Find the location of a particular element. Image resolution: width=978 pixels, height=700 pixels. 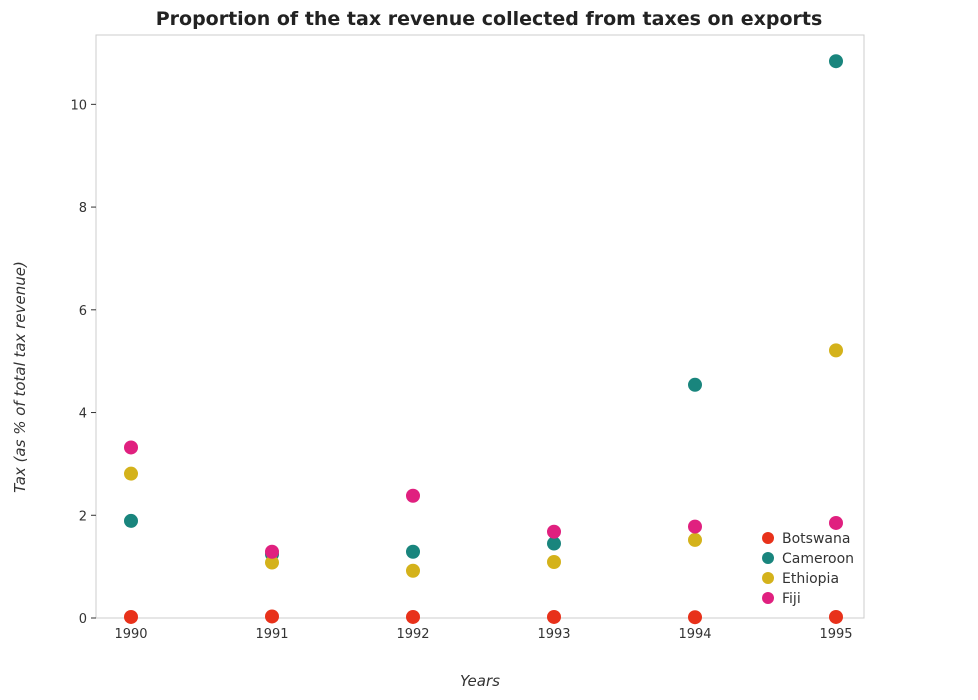

legend-label-ethiopia: Ethiopia is located at coordinates (810, 579).